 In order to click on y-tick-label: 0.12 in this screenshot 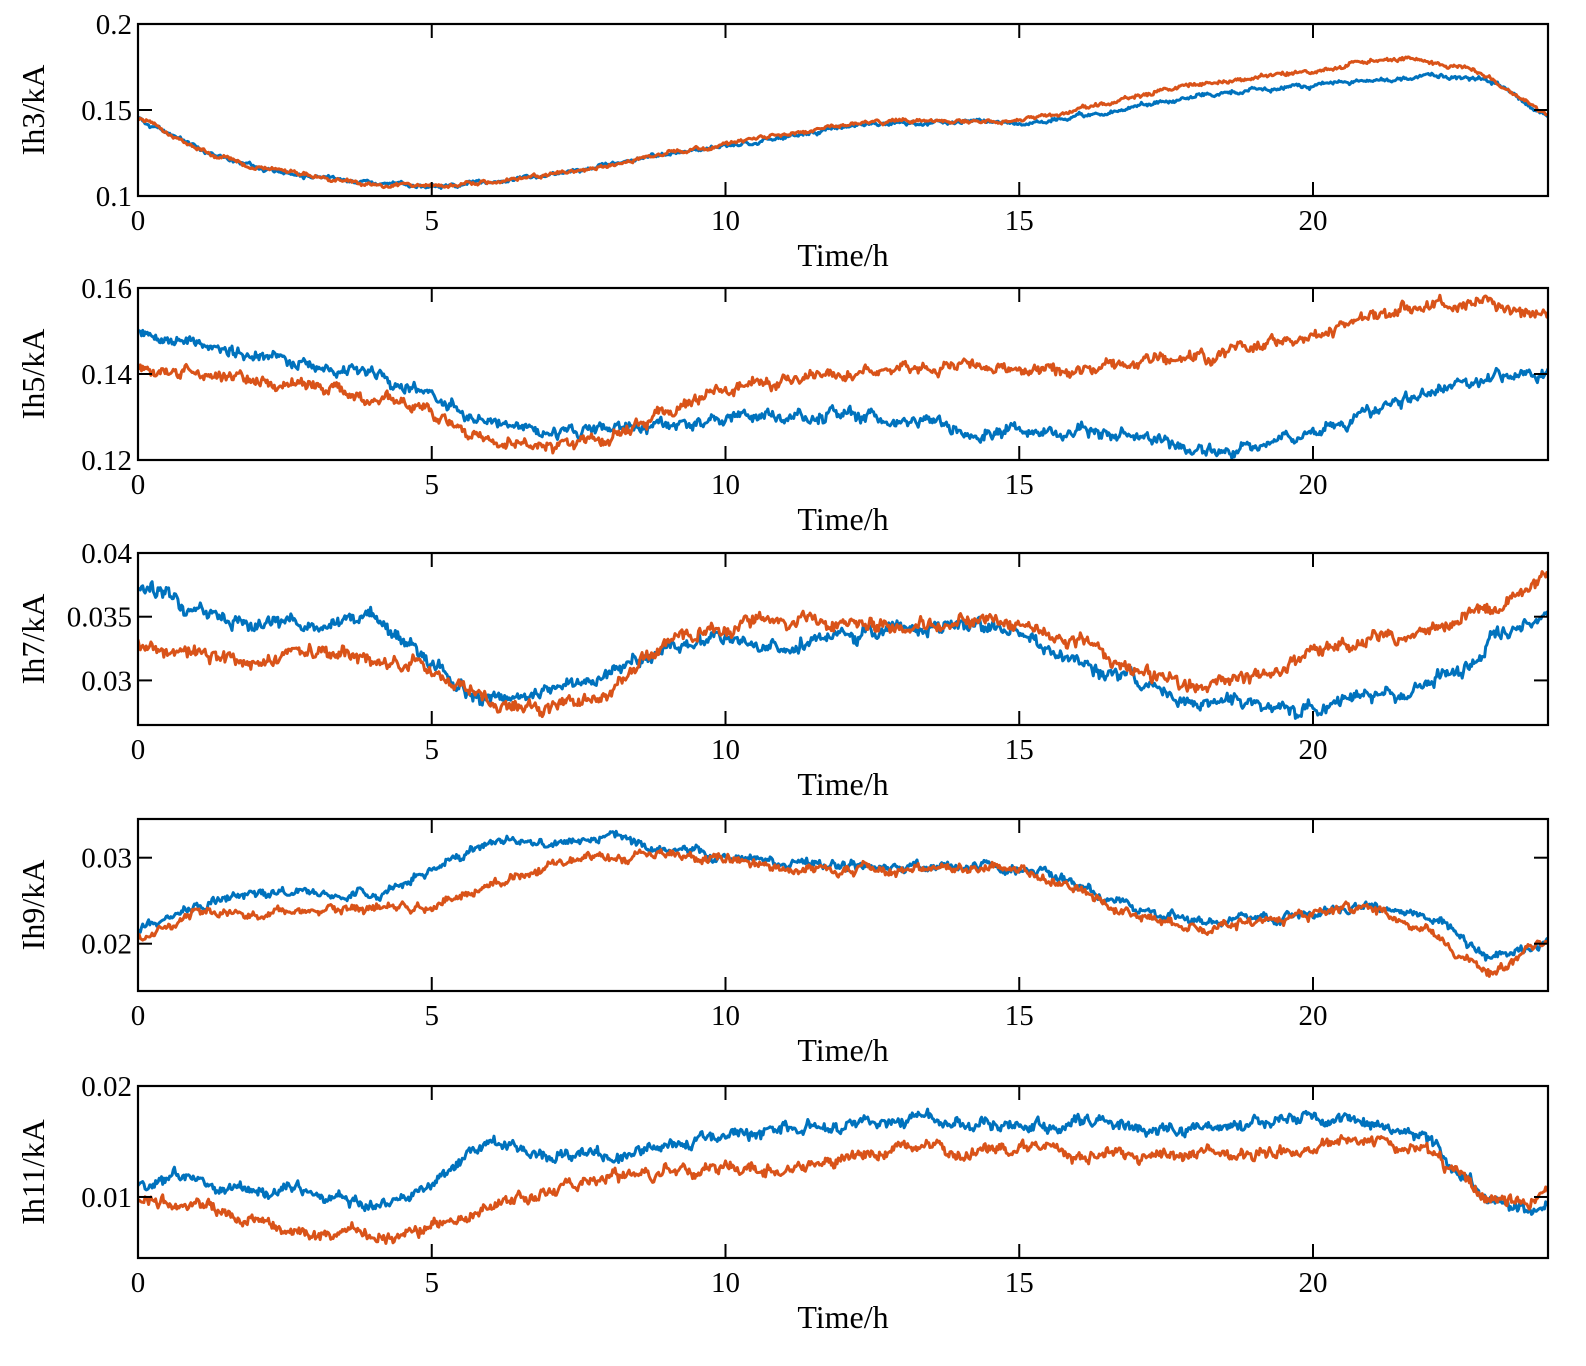, I will do `click(106, 461)`.